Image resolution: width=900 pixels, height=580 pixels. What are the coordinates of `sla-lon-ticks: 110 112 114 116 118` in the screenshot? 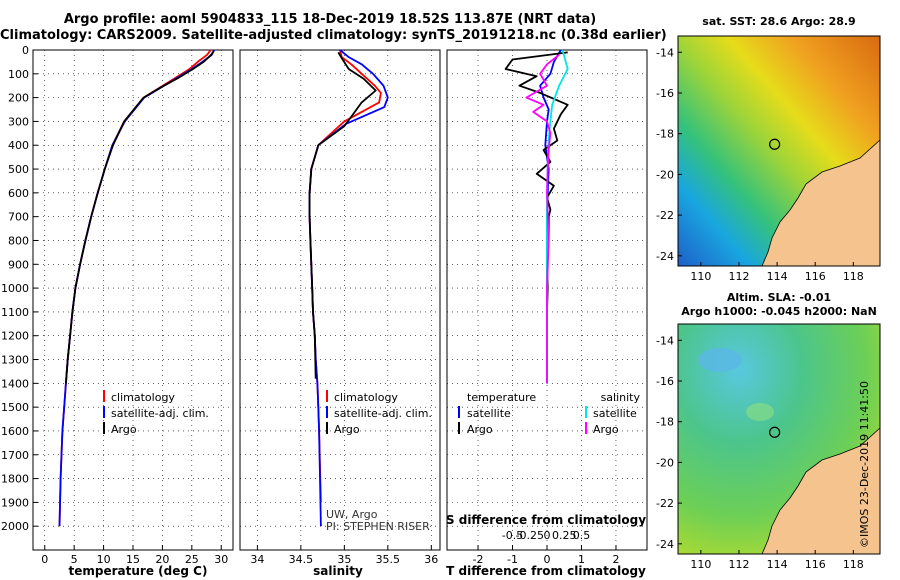 It's located at (777, 560).